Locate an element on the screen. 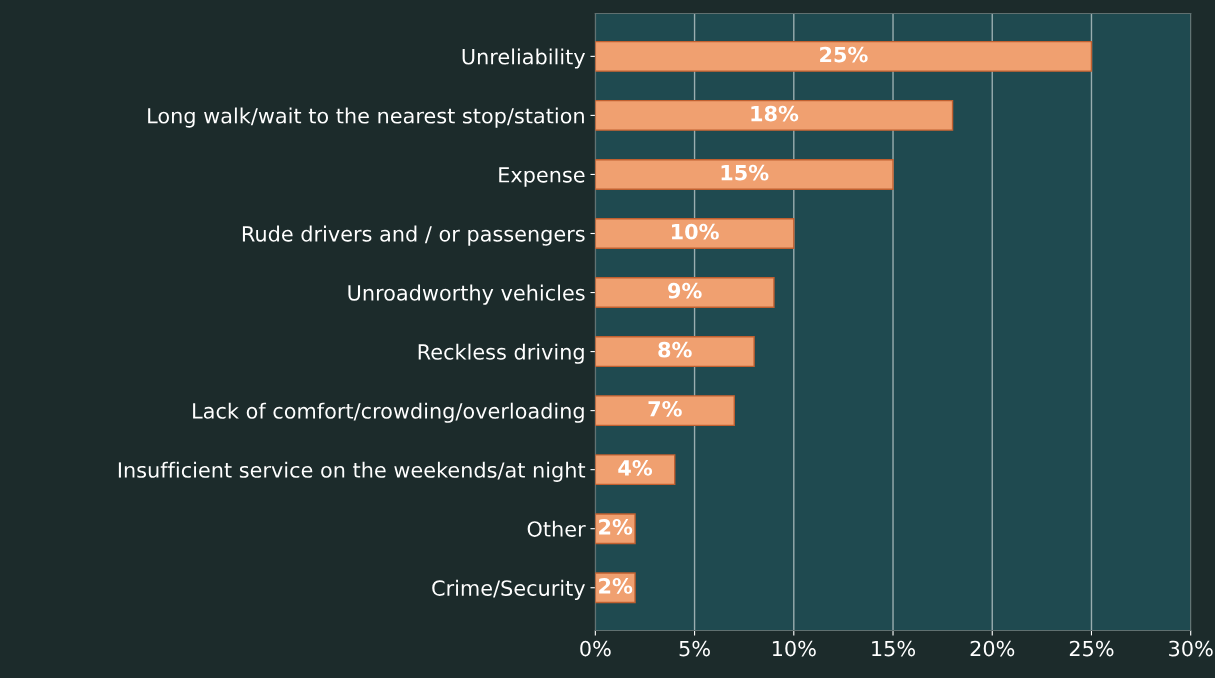 The image size is (1215, 678). y-tick-label: Long walk/wait to the nearest stop/station is located at coordinates (366, 117).